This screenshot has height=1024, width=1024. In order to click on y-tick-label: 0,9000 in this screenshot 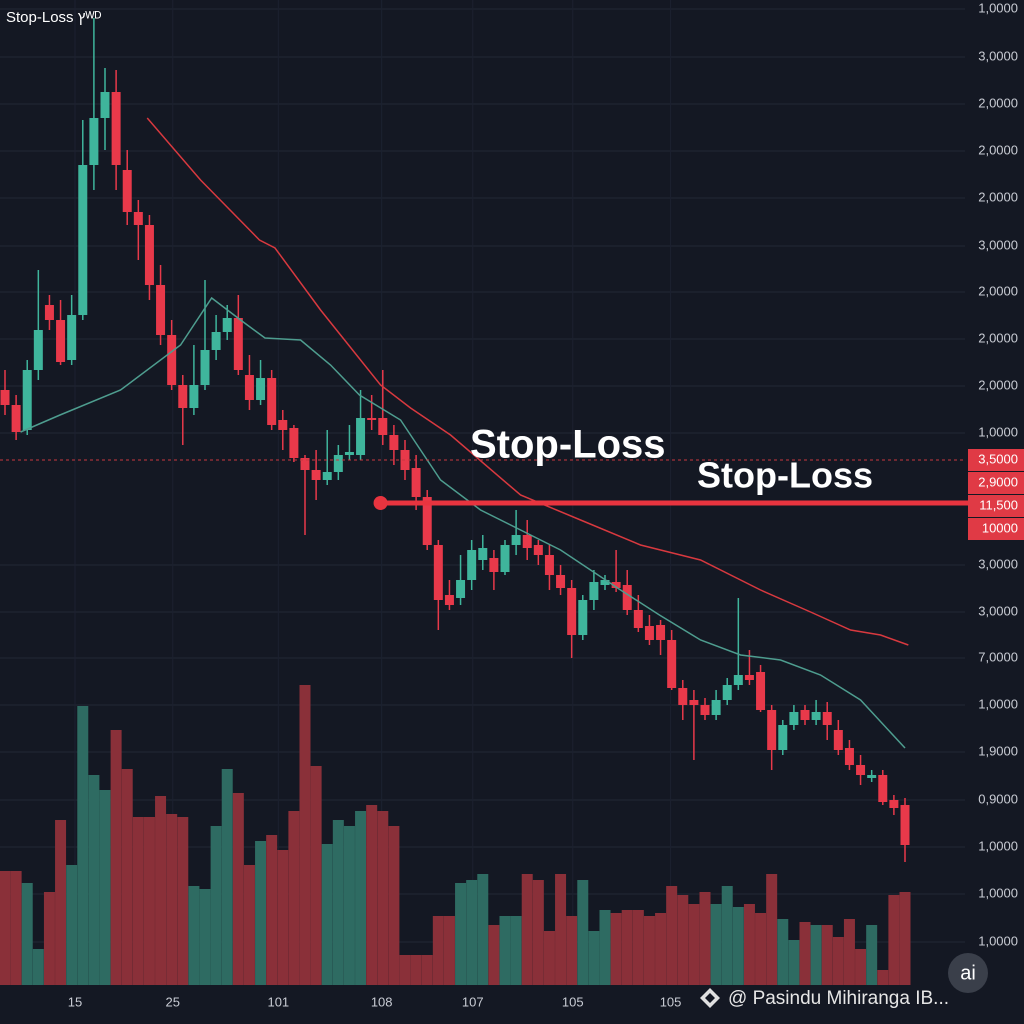, I will do `click(998, 798)`.